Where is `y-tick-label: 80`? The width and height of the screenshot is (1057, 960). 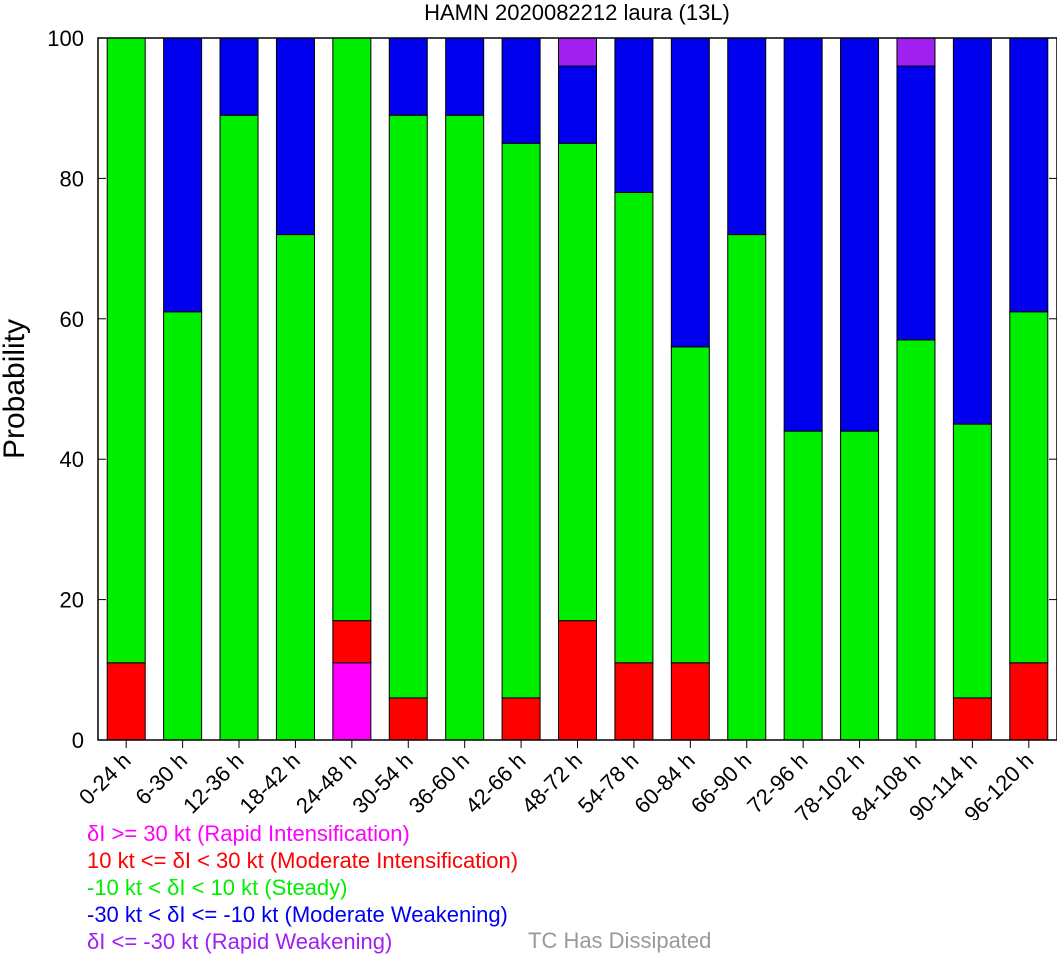
y-tick-label: 80 is located at coordinates (72, 178).